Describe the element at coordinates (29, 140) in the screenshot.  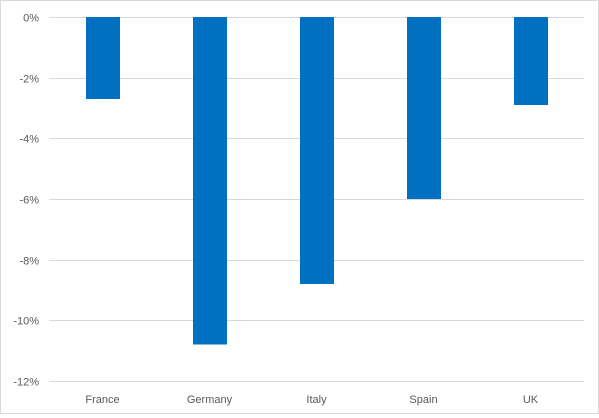
I see `y-tick-label: -4%` at that location.